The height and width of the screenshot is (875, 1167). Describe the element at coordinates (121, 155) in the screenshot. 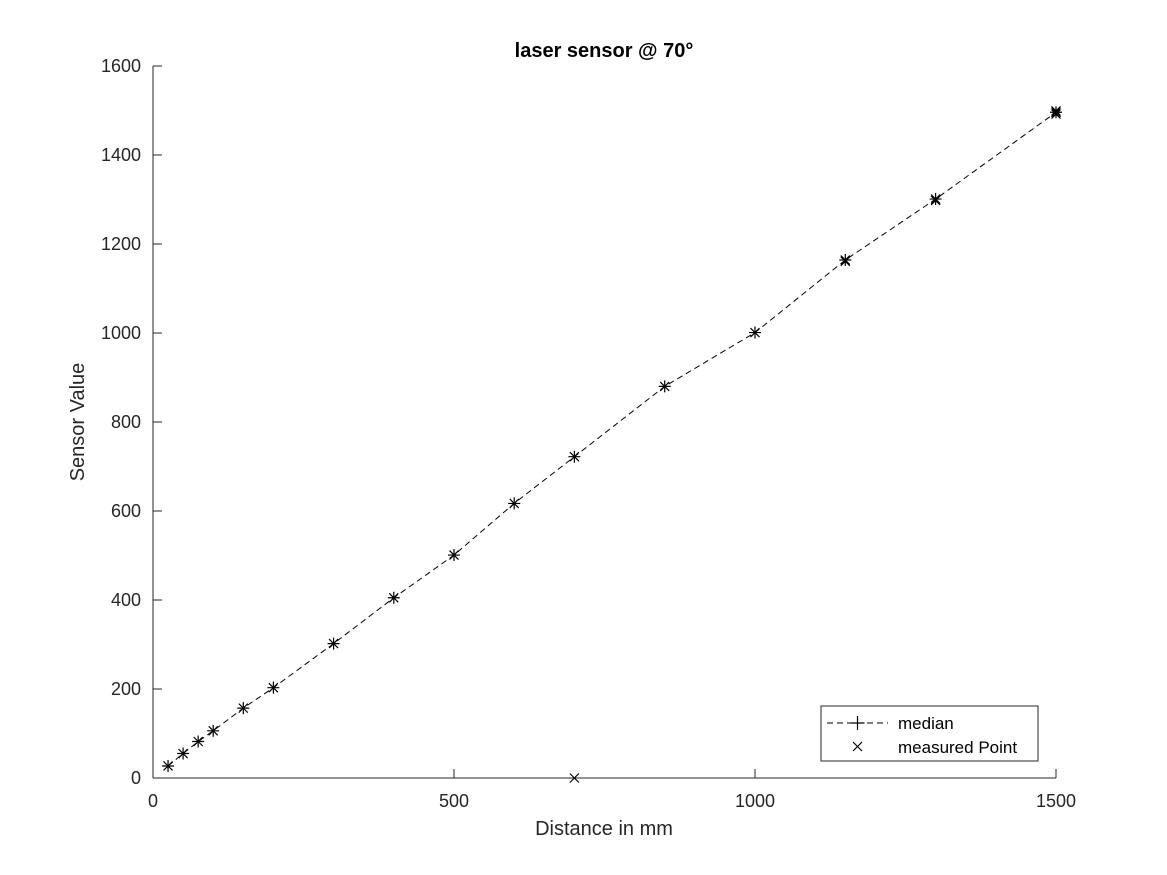

I see `y-tick-label: 1400` at that location.